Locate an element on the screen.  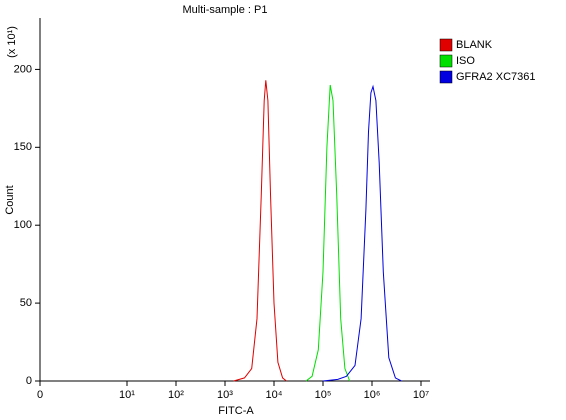
x-tick-label: 10⁷ is located at coordinates (421, 395).